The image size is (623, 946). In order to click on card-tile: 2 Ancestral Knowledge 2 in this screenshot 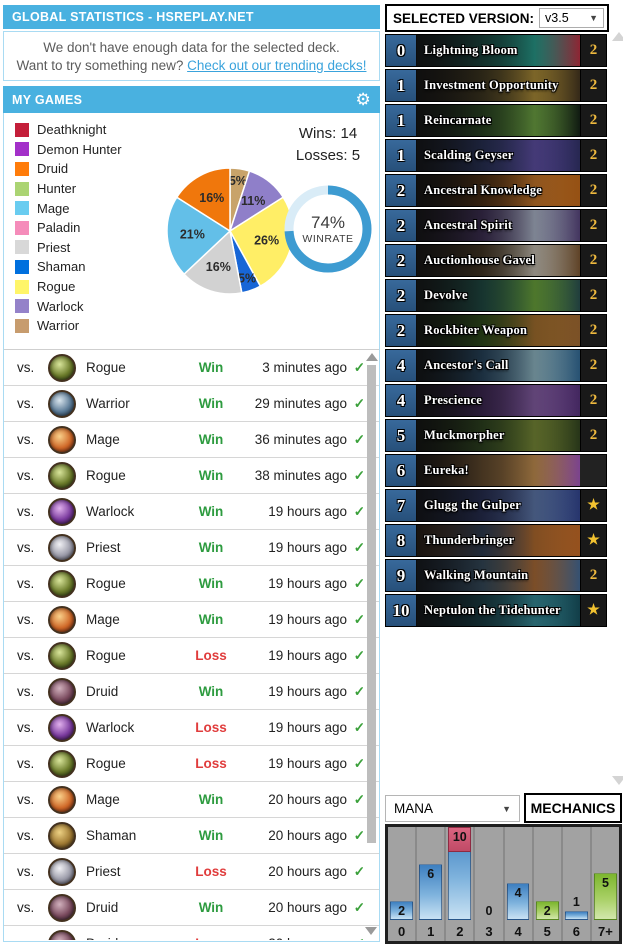, I will do `click(496, 190)`.